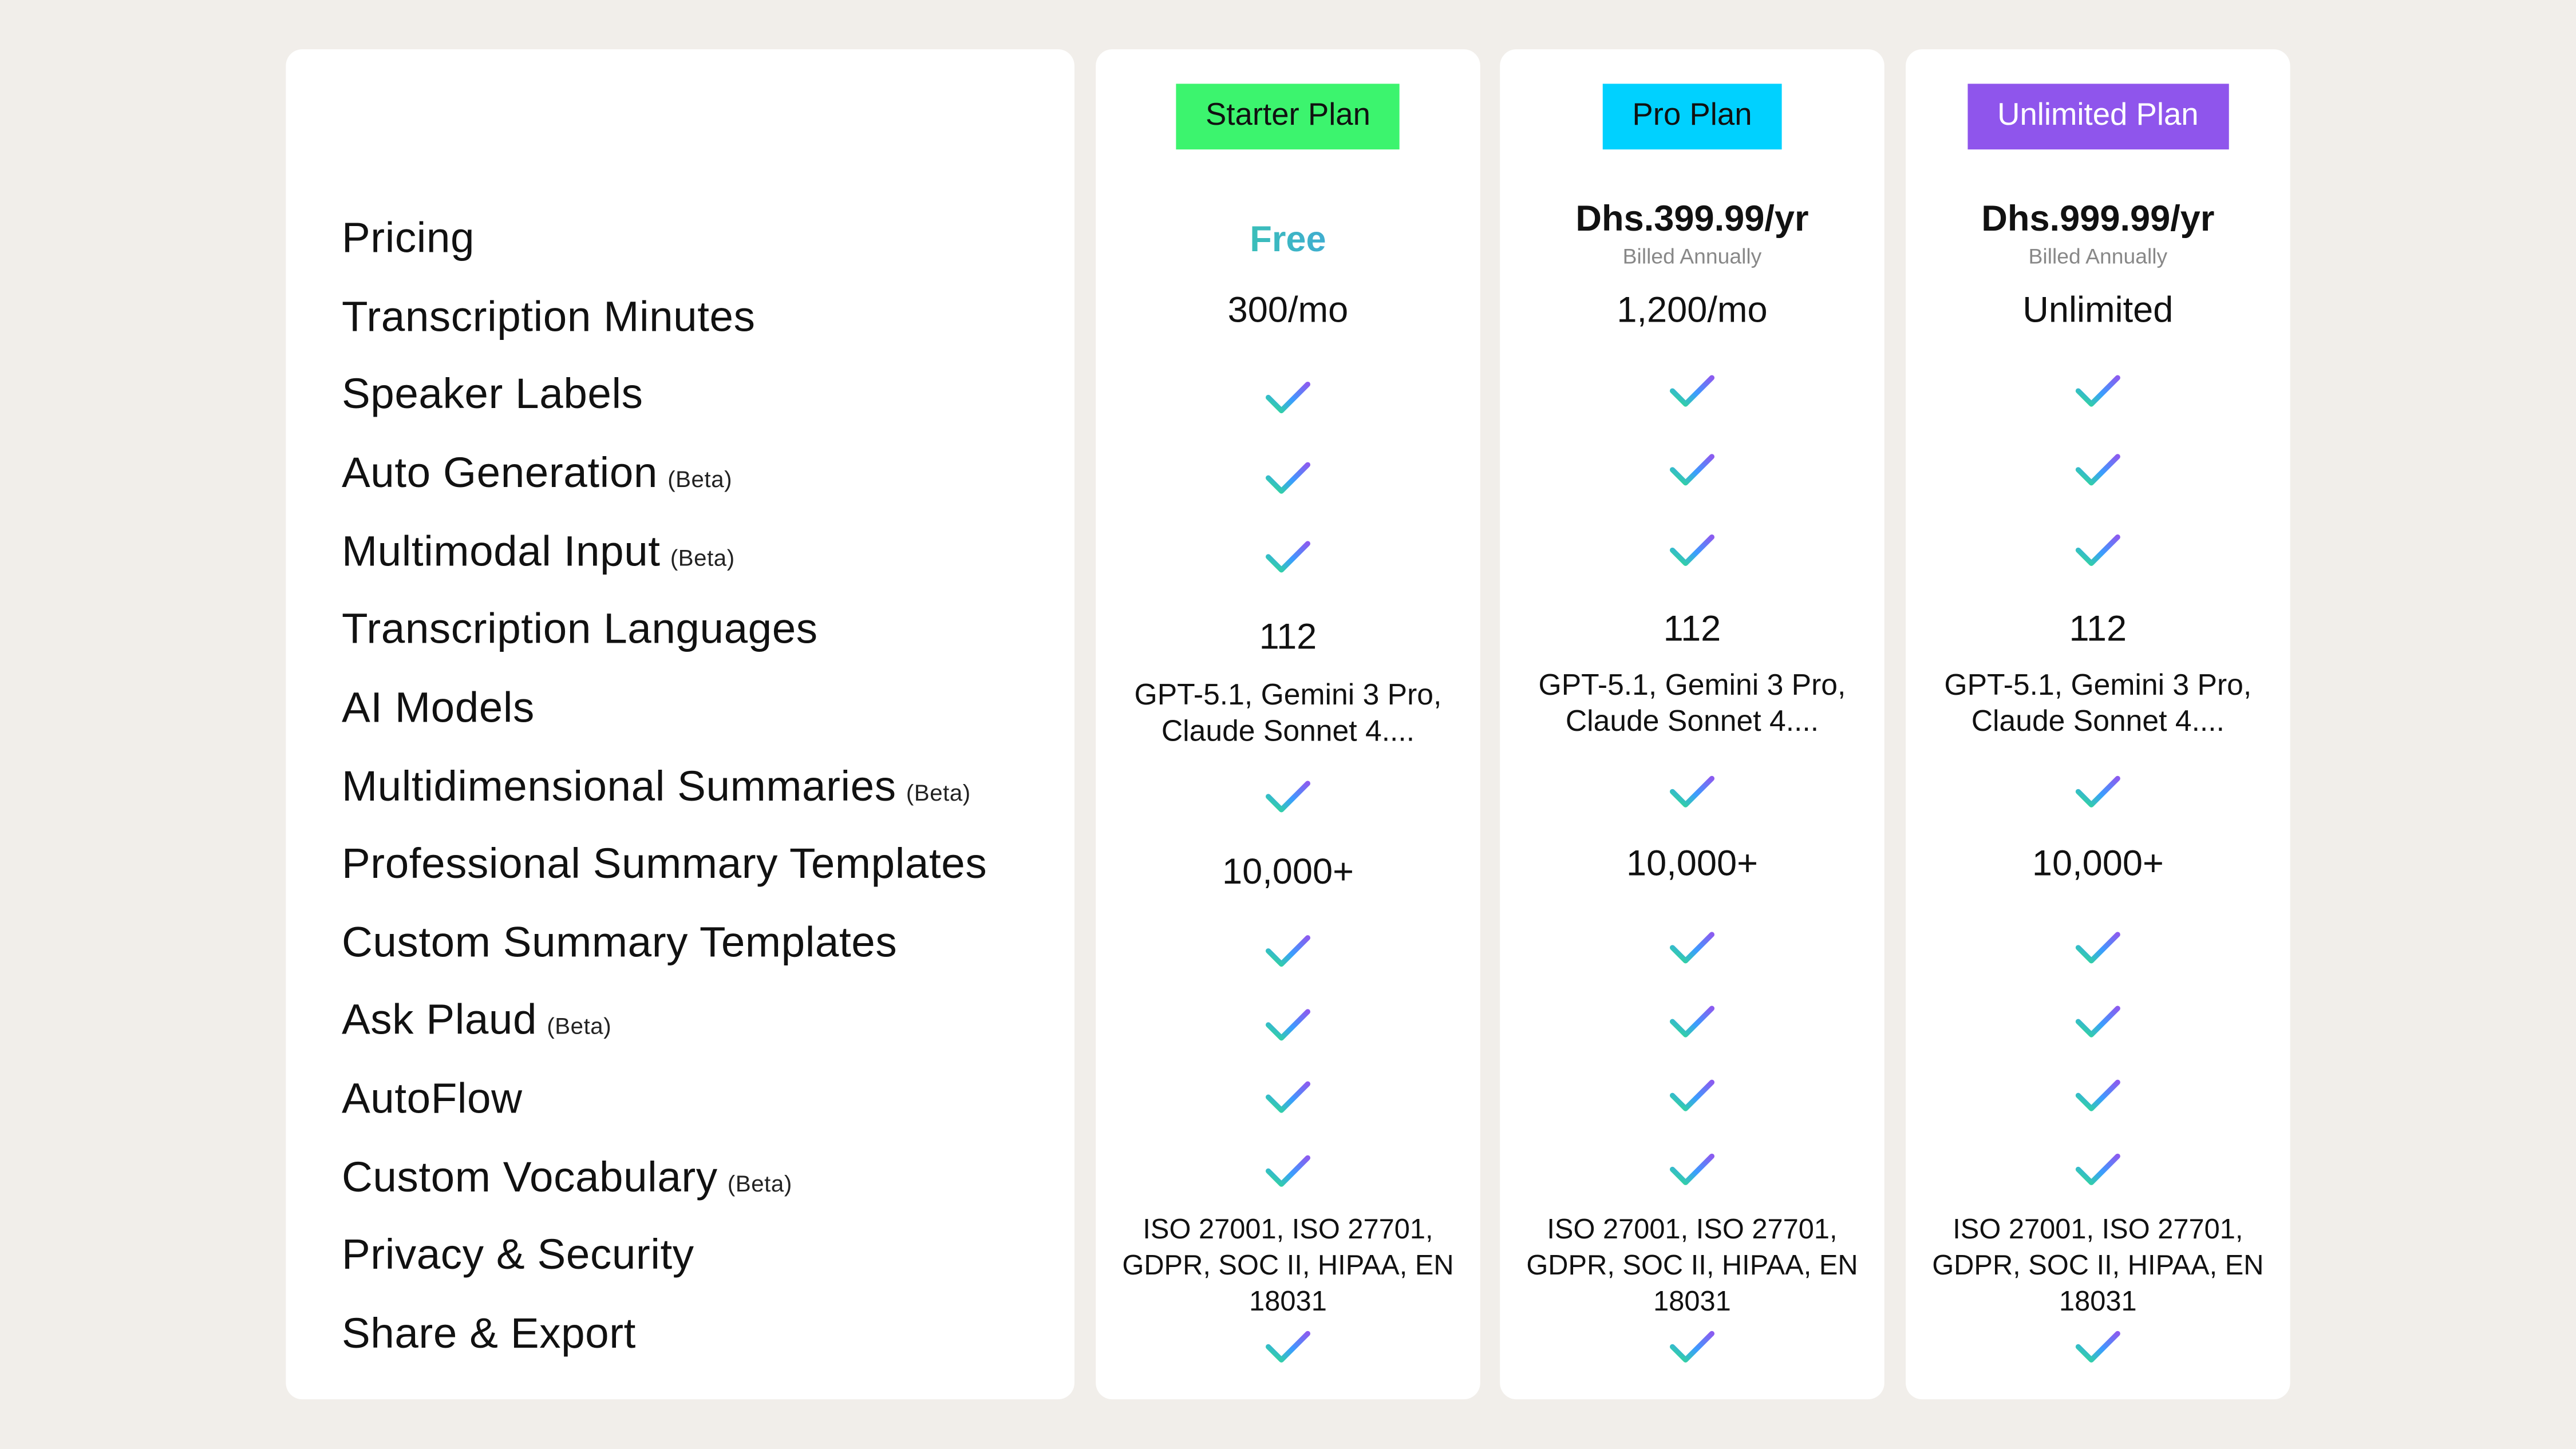 The height and width of the screenshot is (1449, 2576). I want to click on feature-row-label: Multidimensional Summaries (Beta), so click(656, 786).